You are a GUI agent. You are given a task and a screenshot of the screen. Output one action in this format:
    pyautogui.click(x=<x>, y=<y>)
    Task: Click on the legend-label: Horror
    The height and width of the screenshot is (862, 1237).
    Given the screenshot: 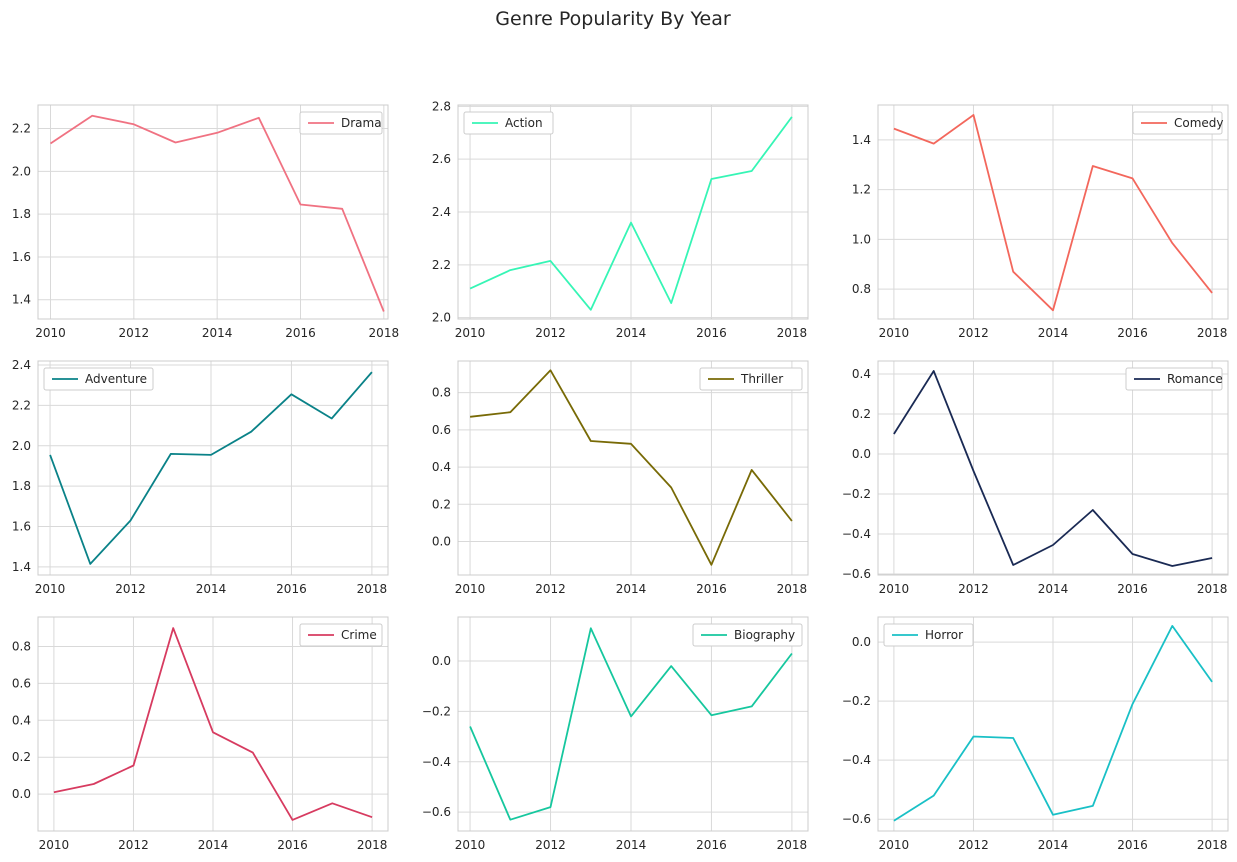 What is the action you would take?
    pyautogui.click(x=944, y=635)
    